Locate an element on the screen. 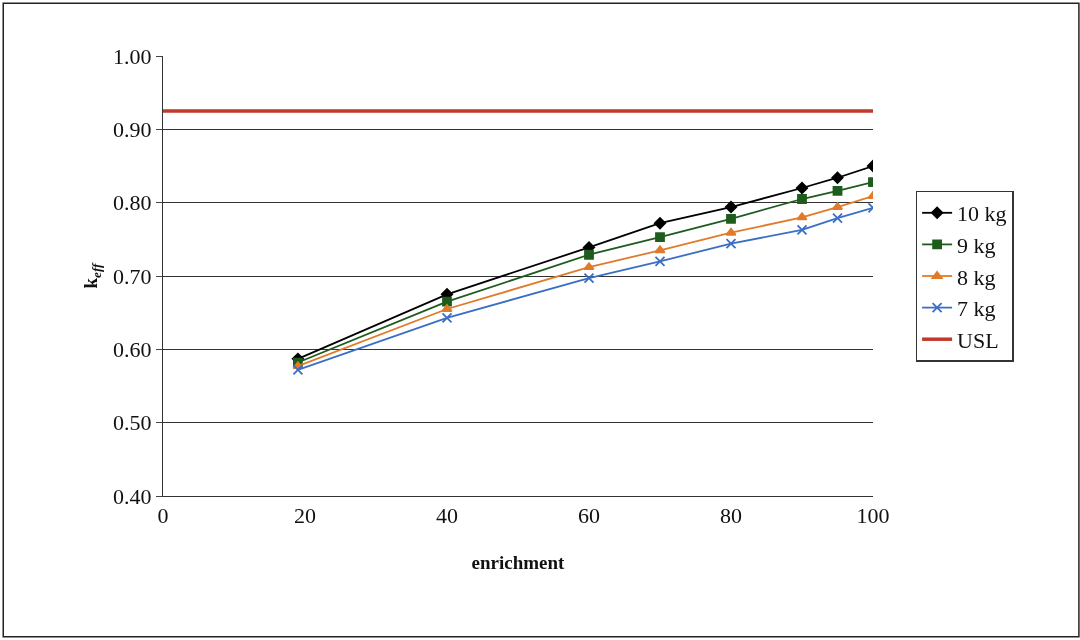 This screenshot has width=1080, height=640. y-tick-label: 0.80 is located at coordinates (132, 203).